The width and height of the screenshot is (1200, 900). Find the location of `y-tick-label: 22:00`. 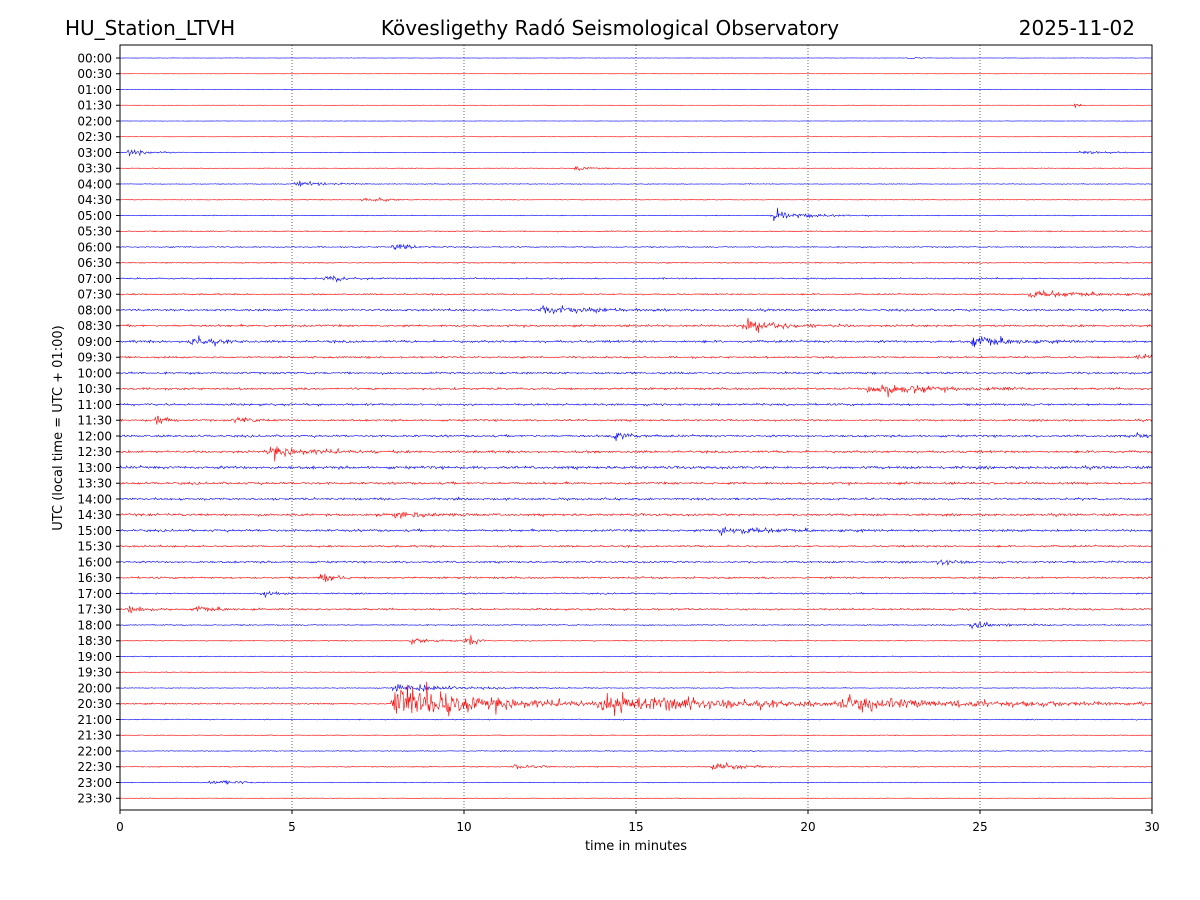

y-tick-label: 22:00 is located at coordinates (94, 751).